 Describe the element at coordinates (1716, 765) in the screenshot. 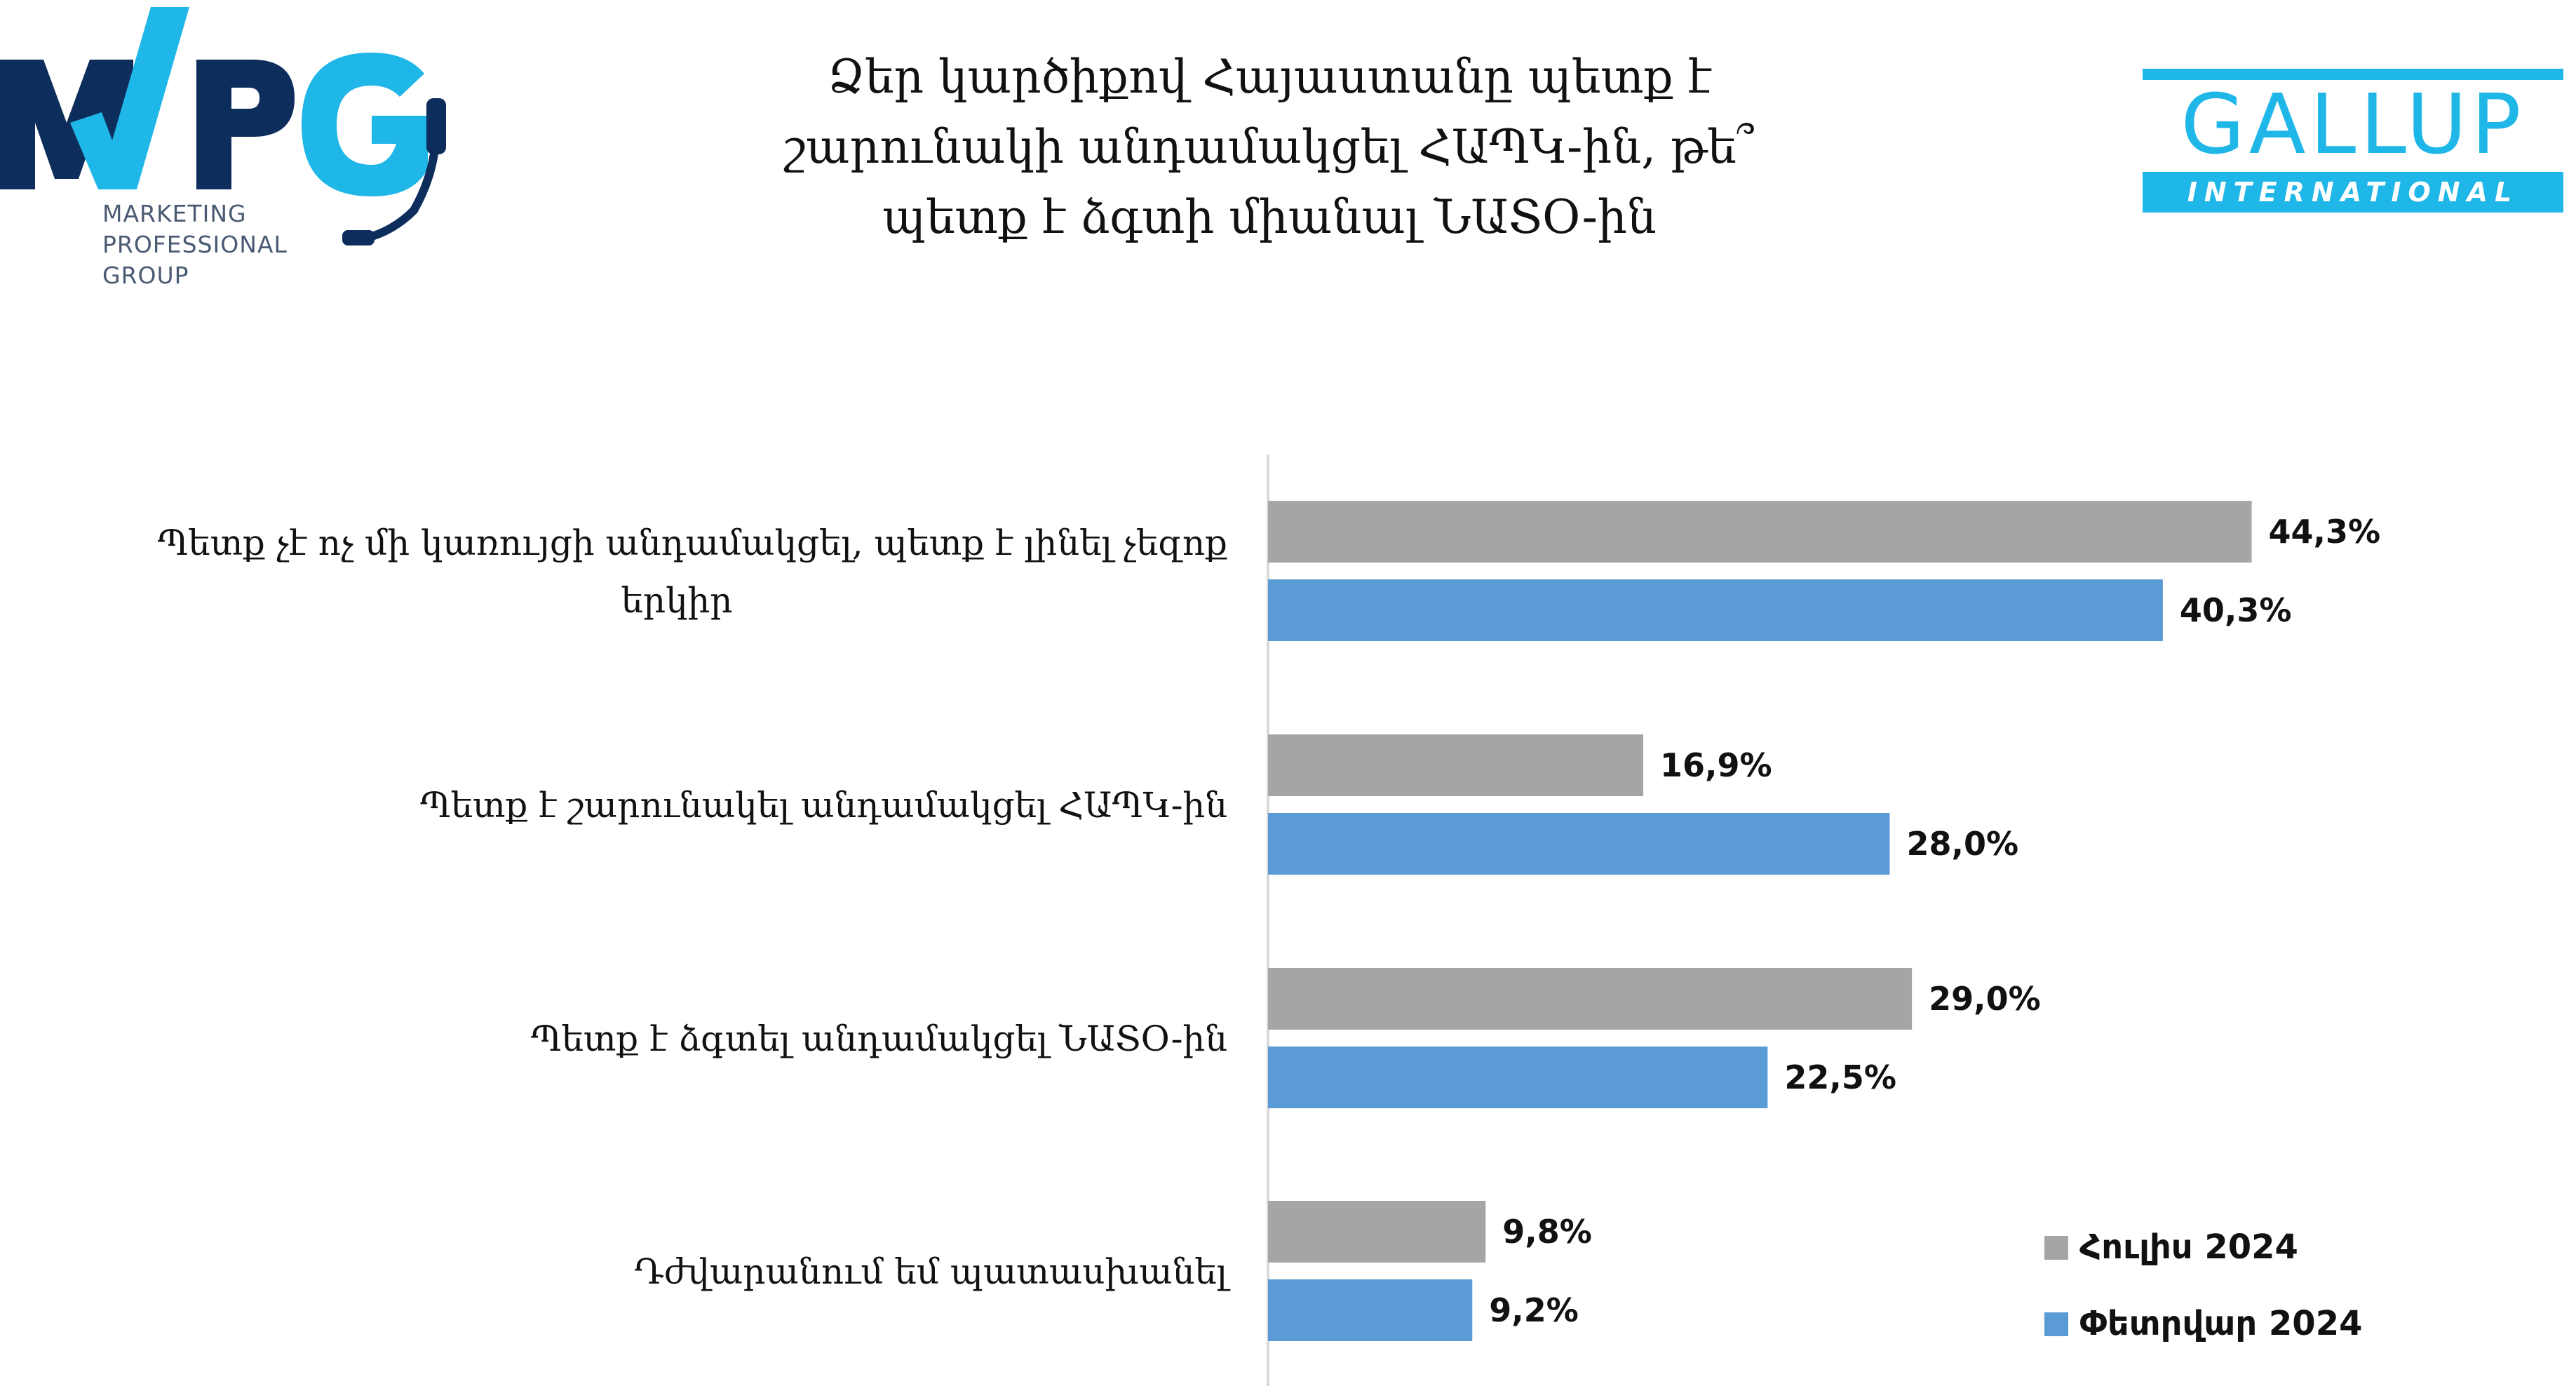

I see `data-label: 16,9%` at that location.